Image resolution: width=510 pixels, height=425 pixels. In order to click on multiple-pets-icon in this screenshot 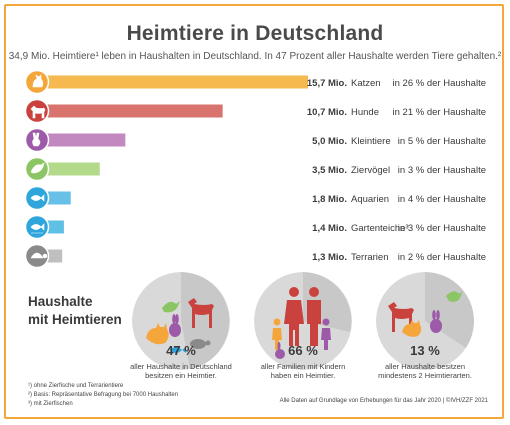, I will do `click(425, 321)`.